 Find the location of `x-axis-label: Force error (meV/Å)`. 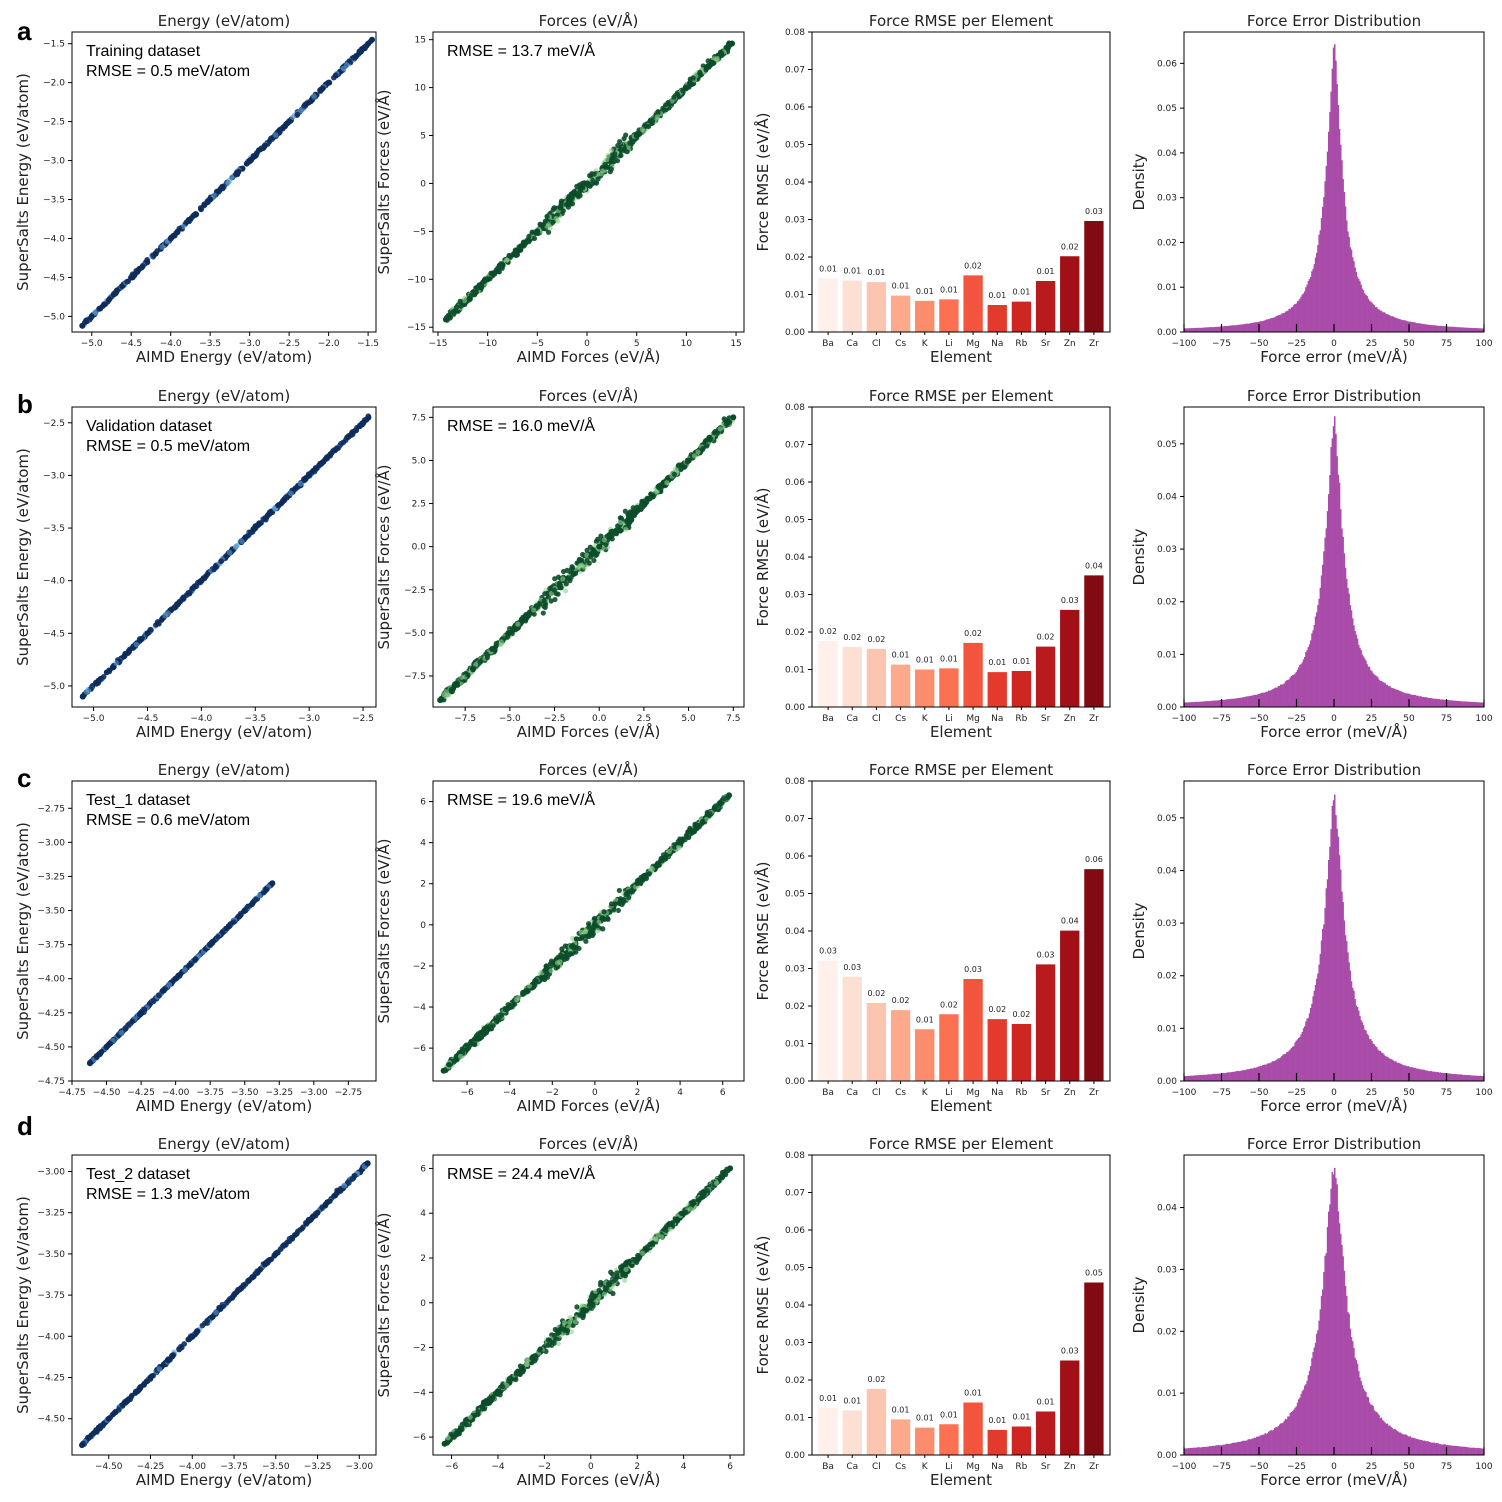

x-axis-label: Force error (meV/Å) is located at coordinates (1334, 356).